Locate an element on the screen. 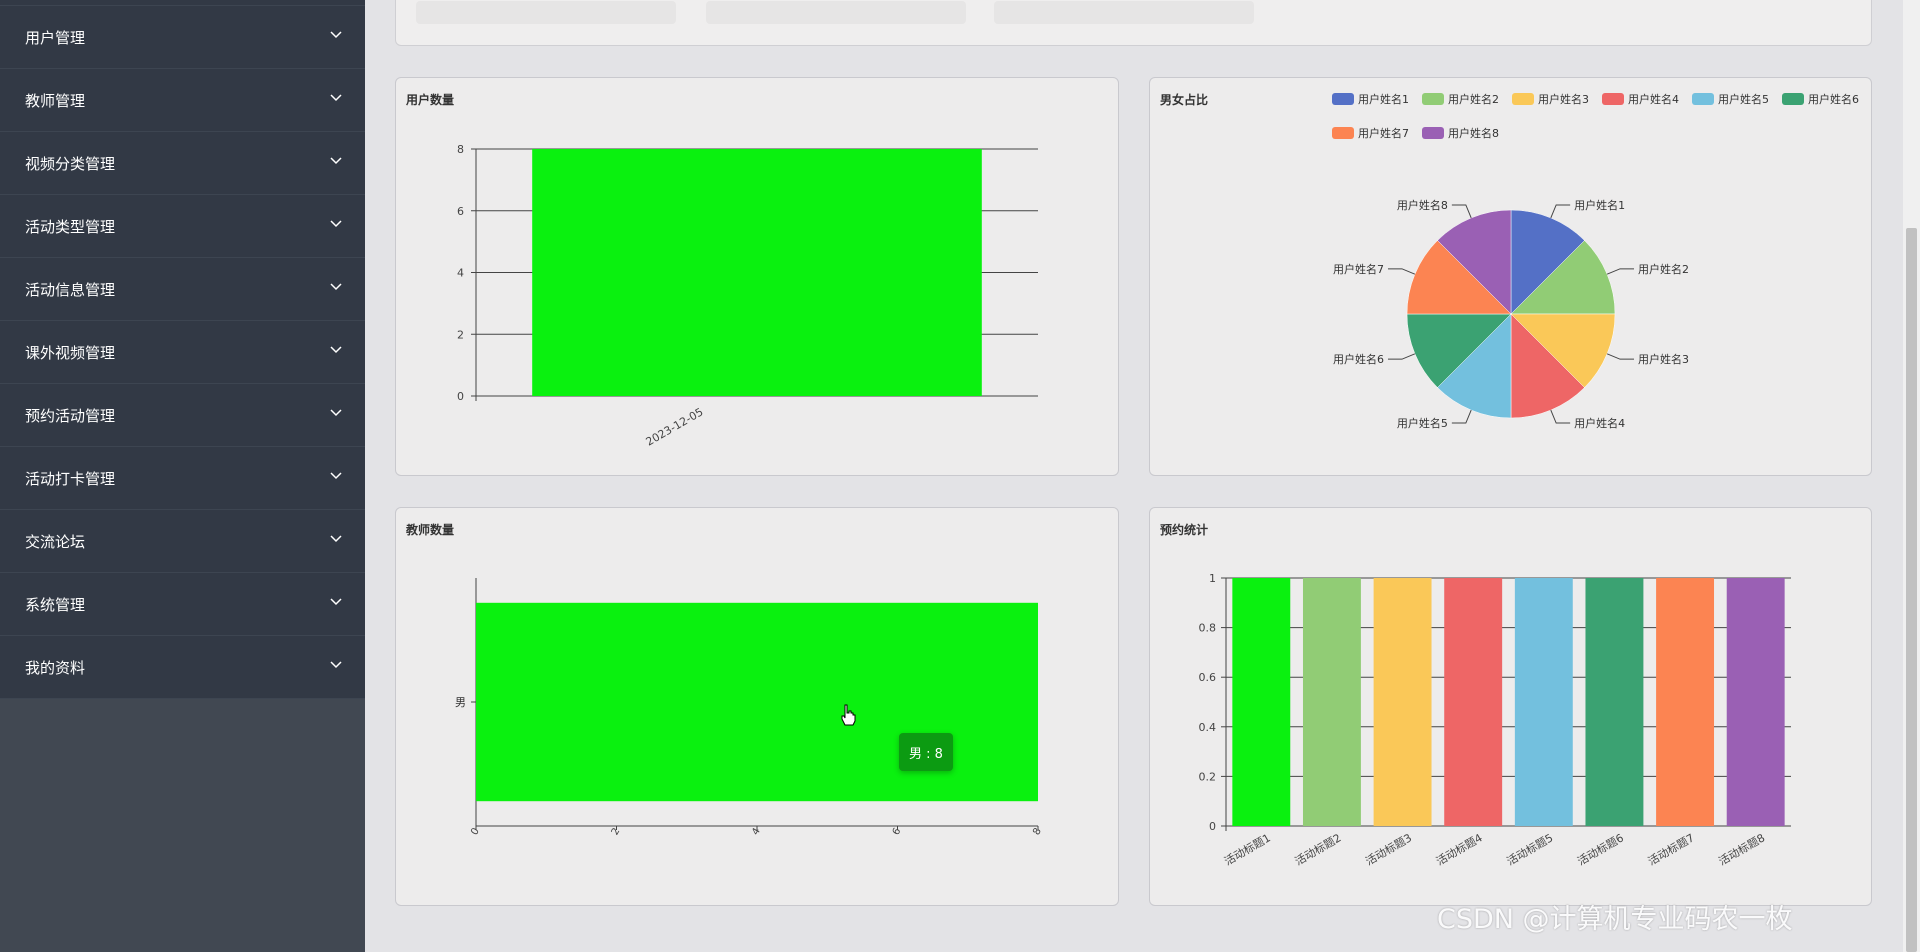 This screenshot has width=1920, height=952. sidebar-item-label: 系统管理 is located at coordinates (55, 604).